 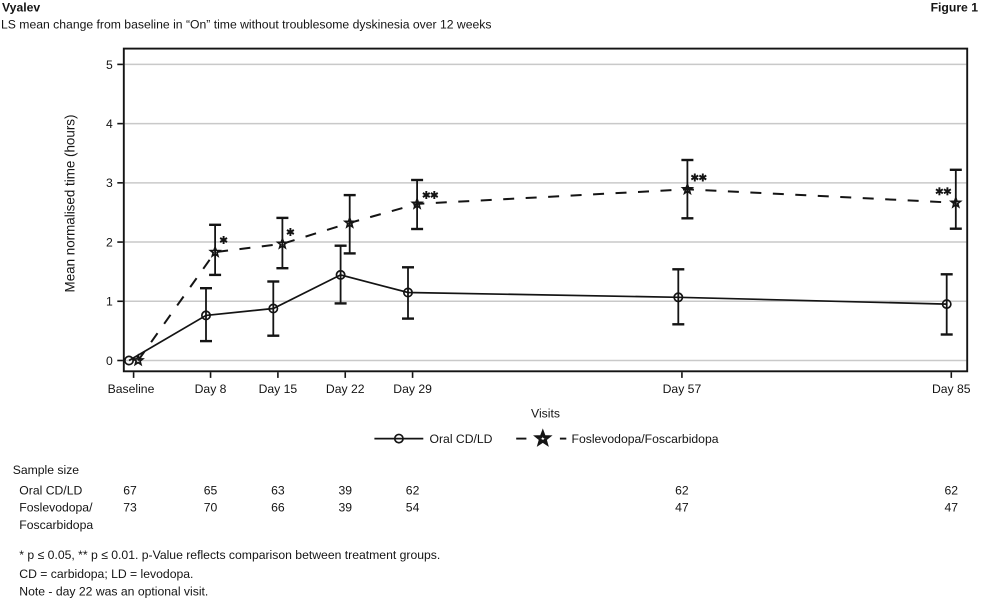 I want to click on svg-text: Baseline, so click(x=131, y=389).